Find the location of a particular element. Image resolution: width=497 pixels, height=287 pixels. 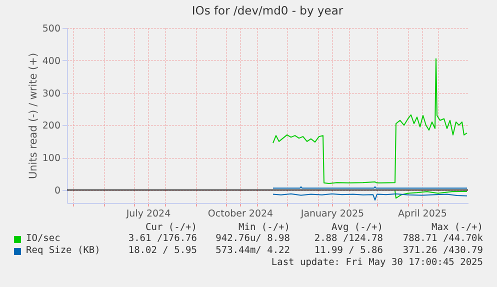

y-tick-label: 500 is located at coordinates (51, 29).